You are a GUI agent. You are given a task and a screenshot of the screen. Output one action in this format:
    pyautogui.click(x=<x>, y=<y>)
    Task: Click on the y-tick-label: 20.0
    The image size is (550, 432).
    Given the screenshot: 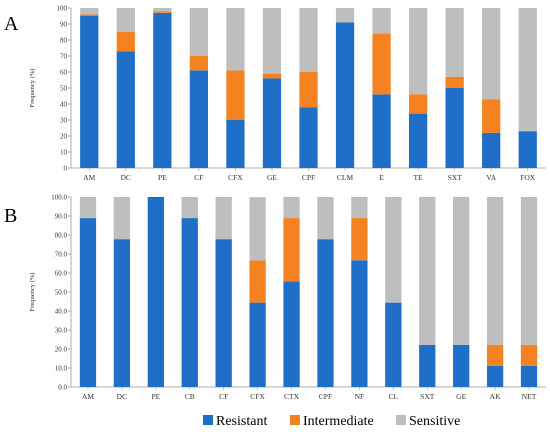 What is the action you would take?
    pyautogui.click(x=61, y=350)
    